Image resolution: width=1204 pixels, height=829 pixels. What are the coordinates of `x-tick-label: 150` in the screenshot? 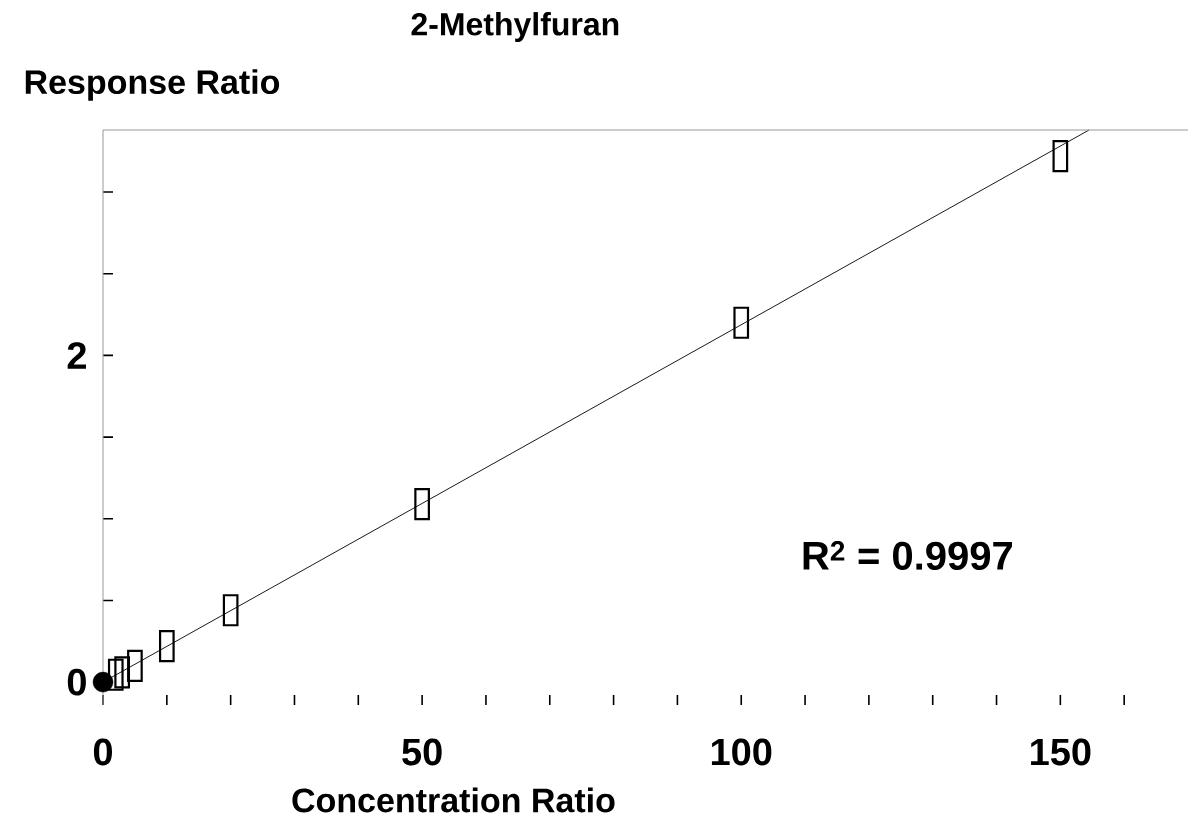 It's located at (1061, 752).